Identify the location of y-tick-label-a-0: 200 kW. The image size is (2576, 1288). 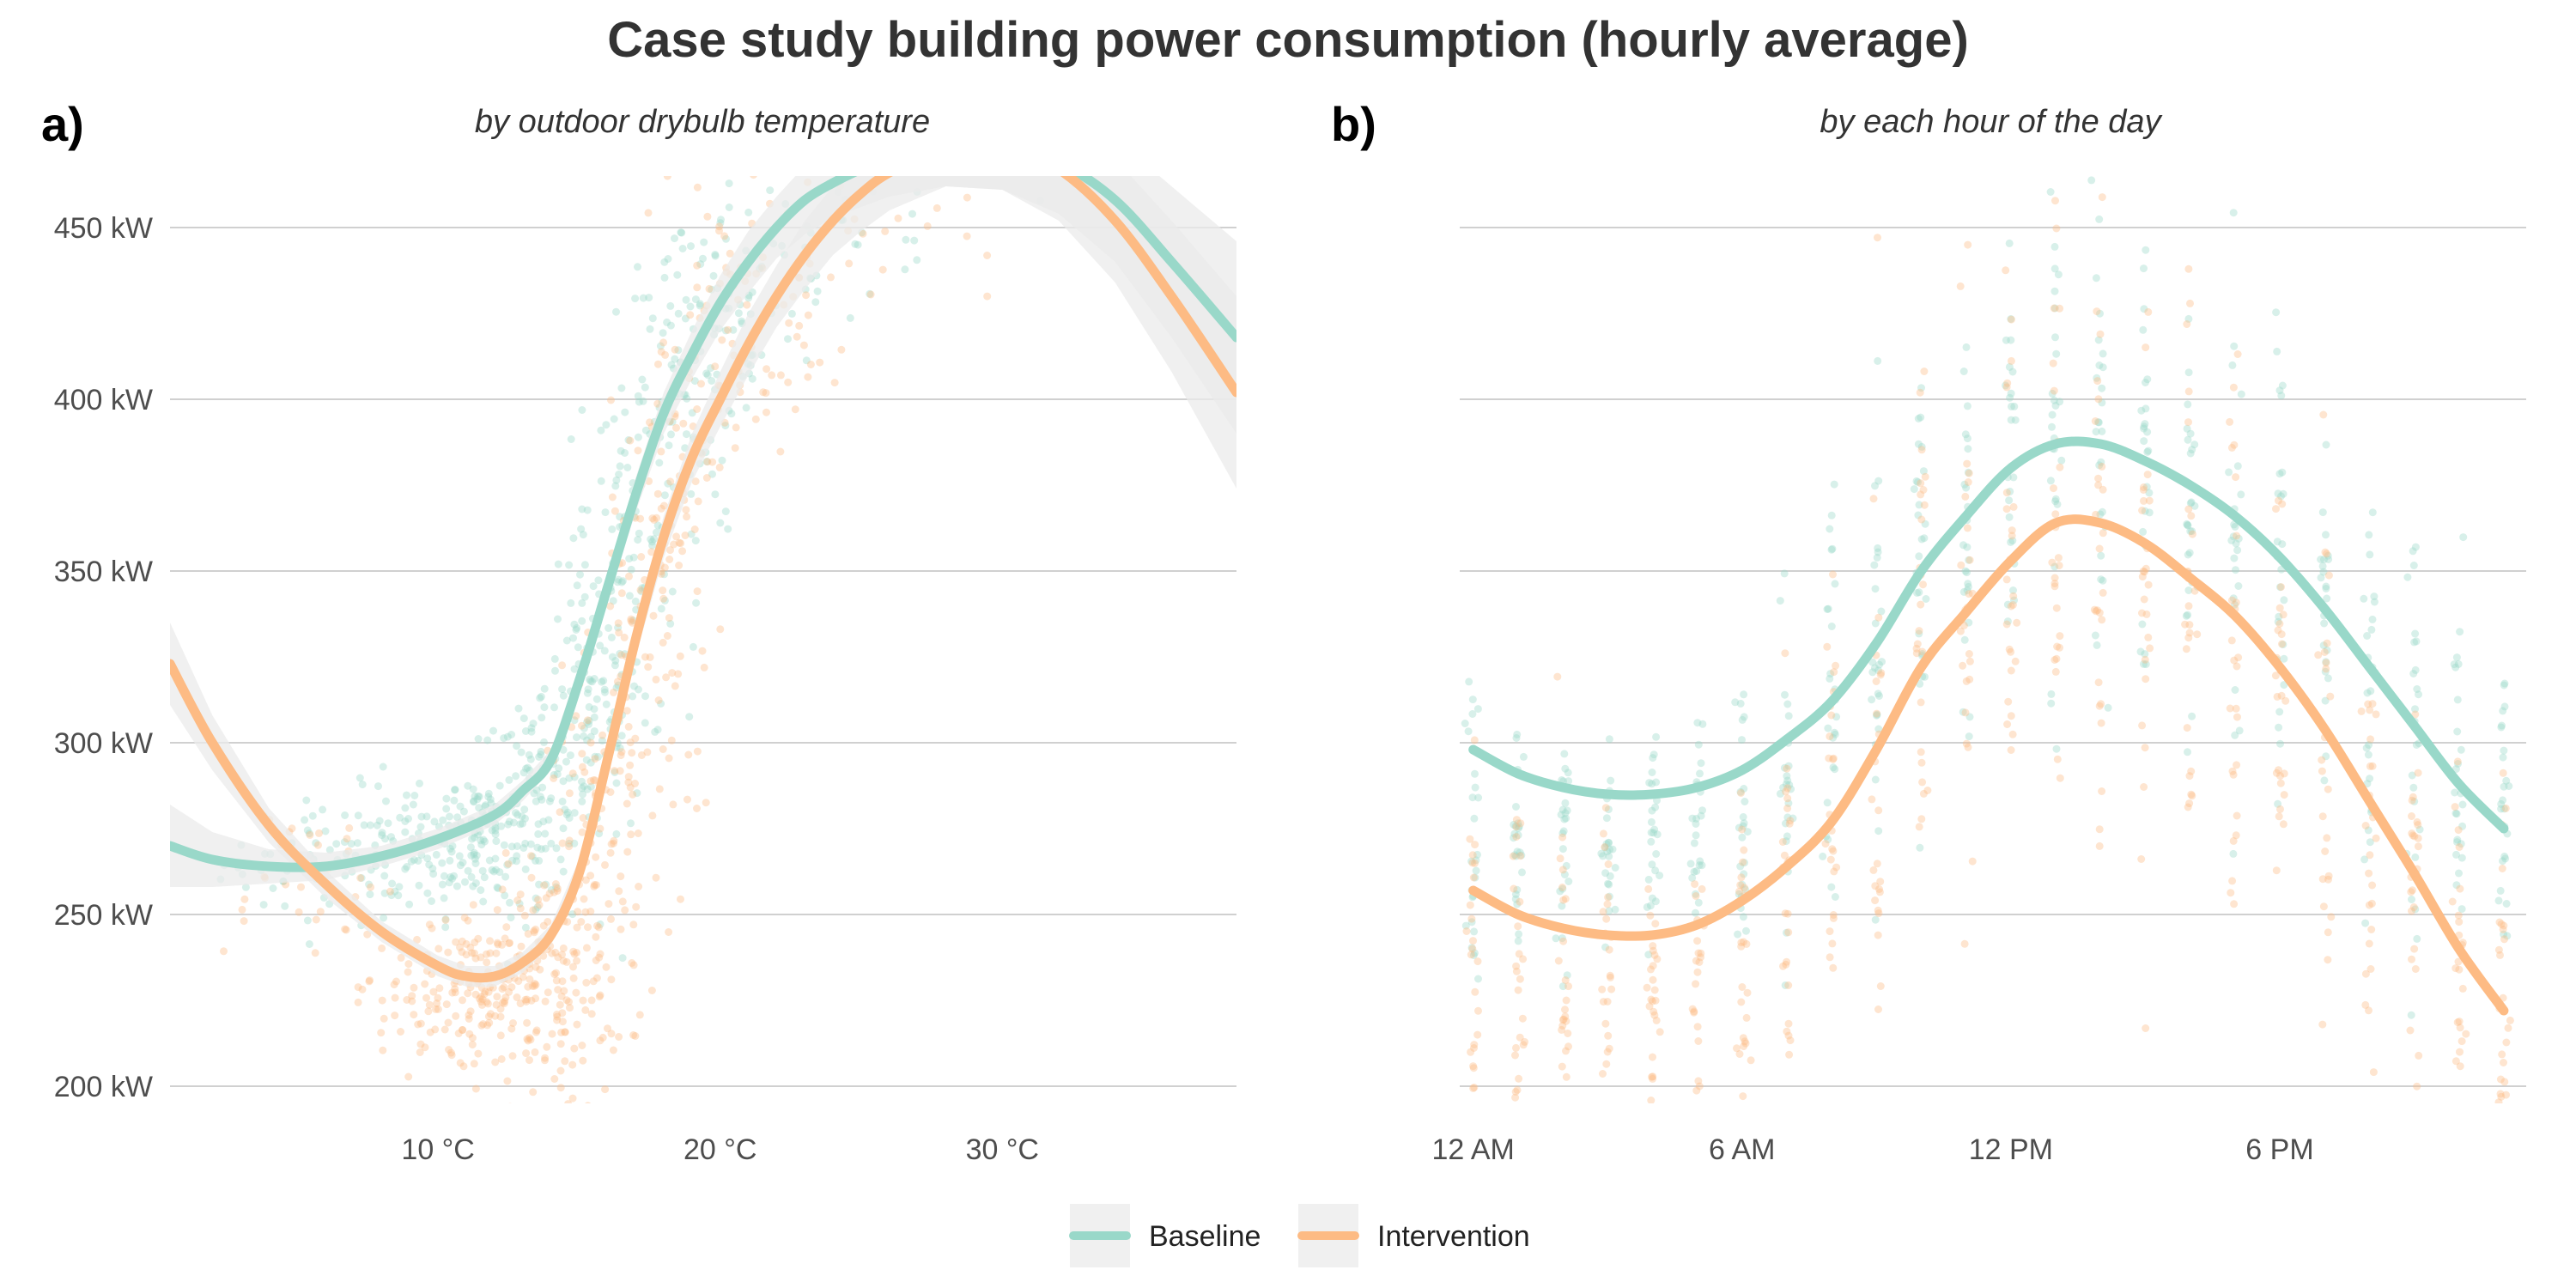
(104, 1087).